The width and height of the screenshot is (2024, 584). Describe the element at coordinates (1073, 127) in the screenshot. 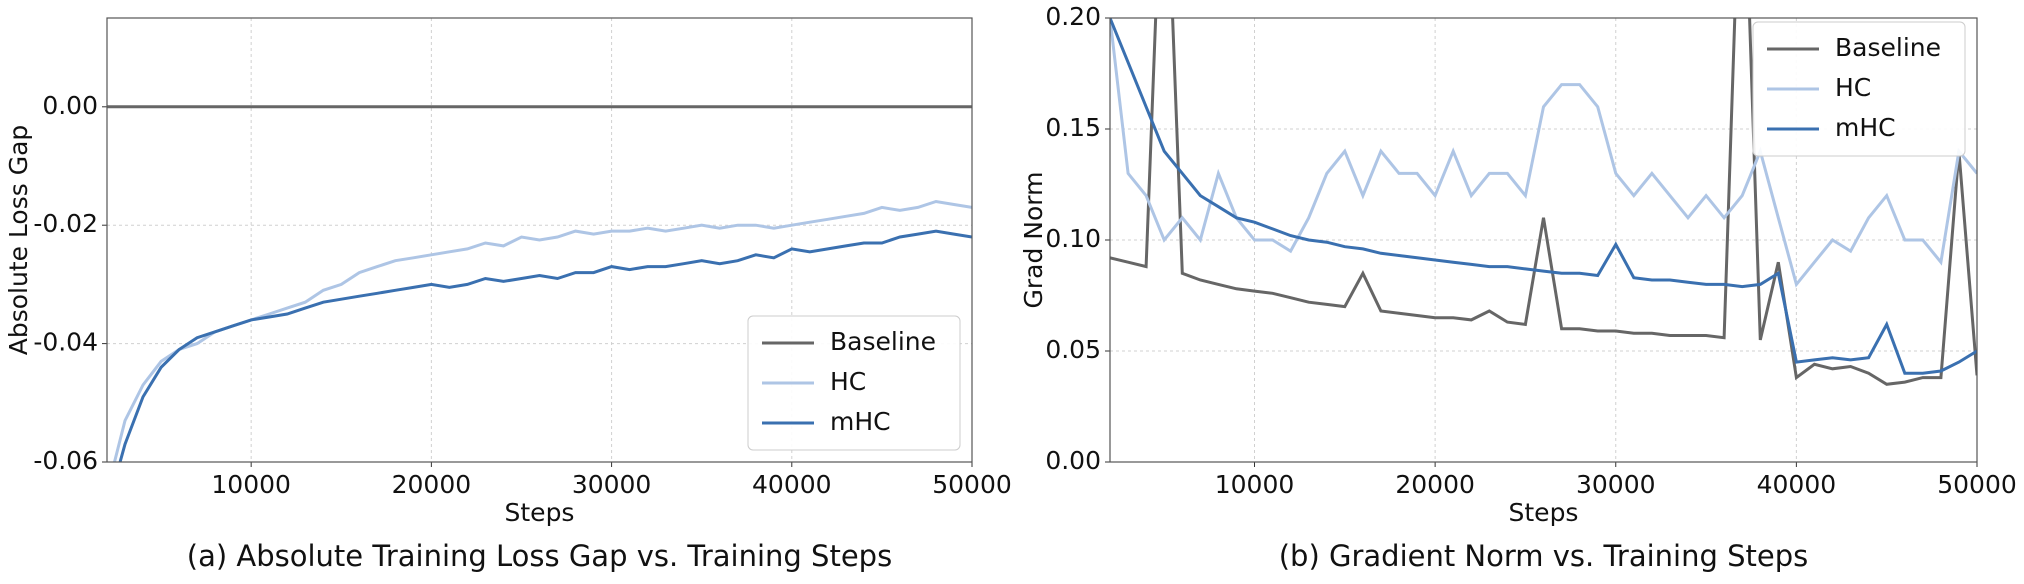

I see `y-tick-label: 0.15` at that location.